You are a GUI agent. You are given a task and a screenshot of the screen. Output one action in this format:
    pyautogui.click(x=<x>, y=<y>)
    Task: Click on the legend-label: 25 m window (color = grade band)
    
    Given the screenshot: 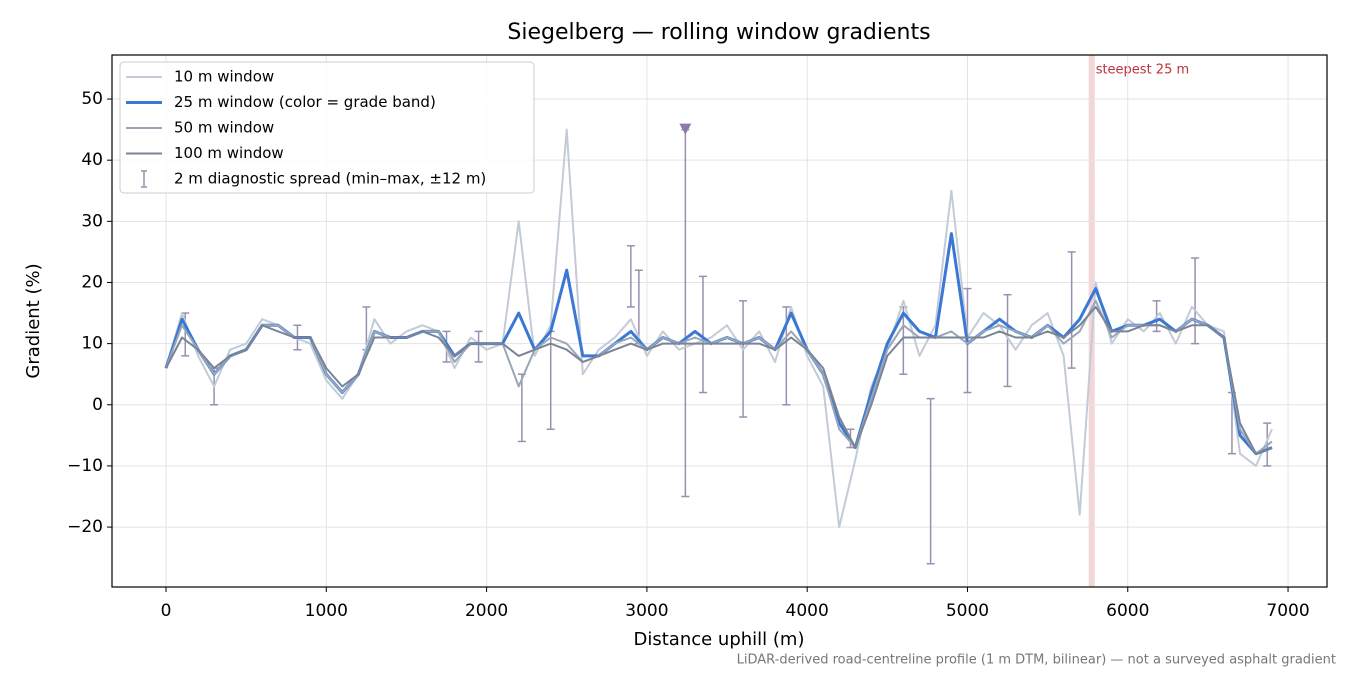 What is the action you would take?
    pyautogui.click(x=305, y=102)
    